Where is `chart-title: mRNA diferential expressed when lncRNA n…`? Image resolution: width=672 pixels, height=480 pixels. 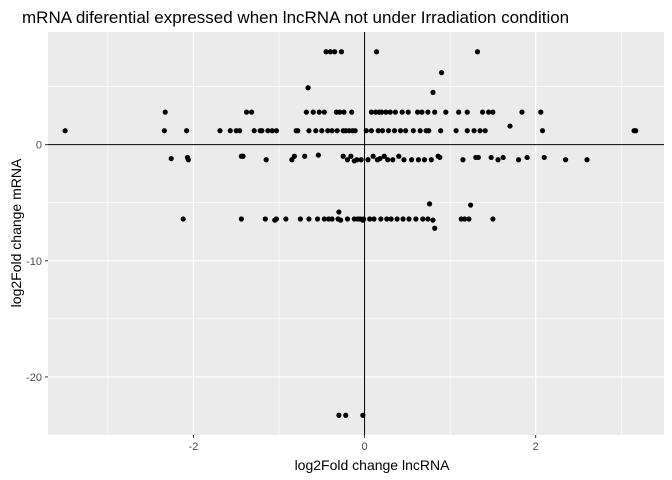
chart-title: mRNA diferential expressed when lncRNA n… is located at coordinates (295, 17).